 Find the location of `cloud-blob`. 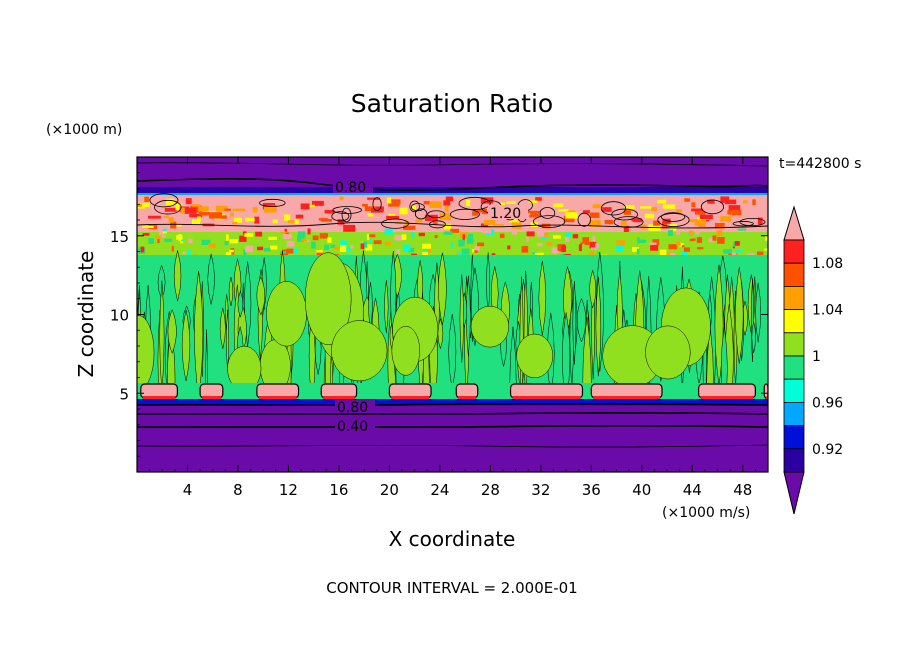

cloud-blob is located at coordinates (490, 326).